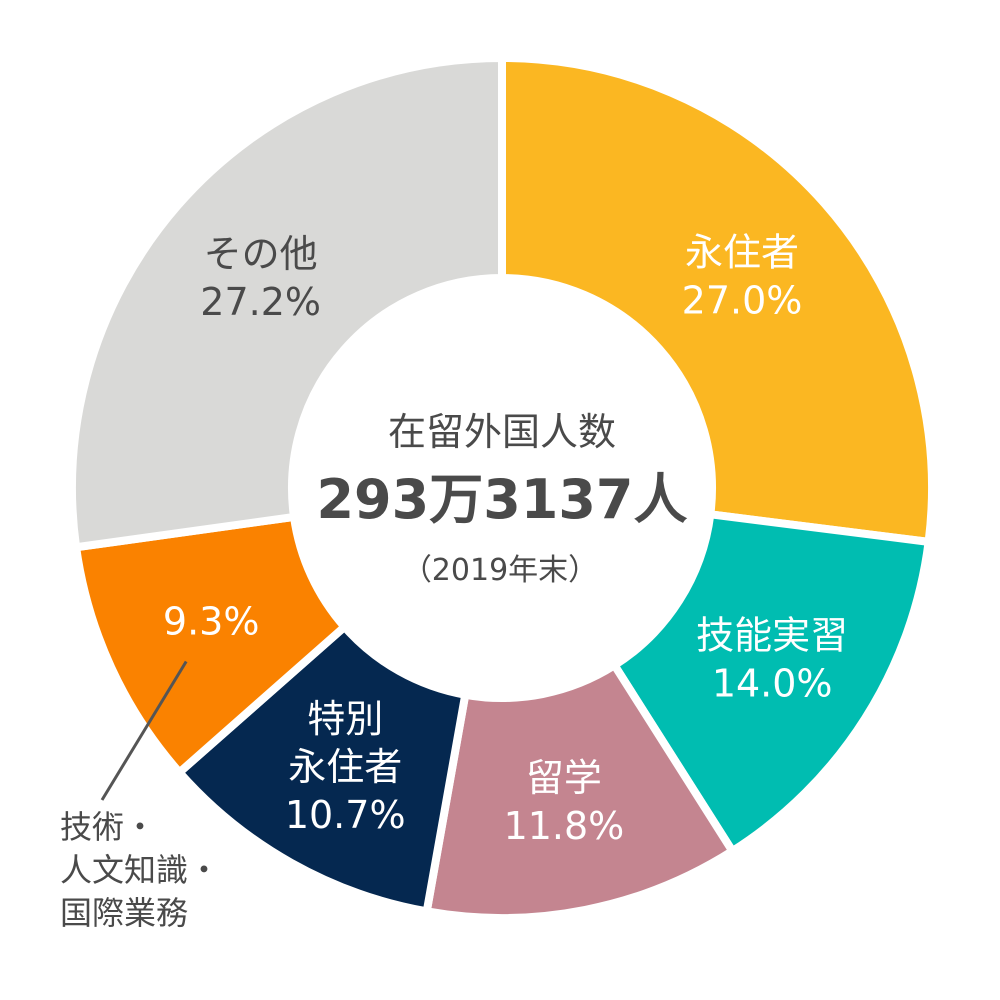 This screenshot has height=1000, width=1000. I want to click on outside-label-line-0: 技術・, so click(108, 827).